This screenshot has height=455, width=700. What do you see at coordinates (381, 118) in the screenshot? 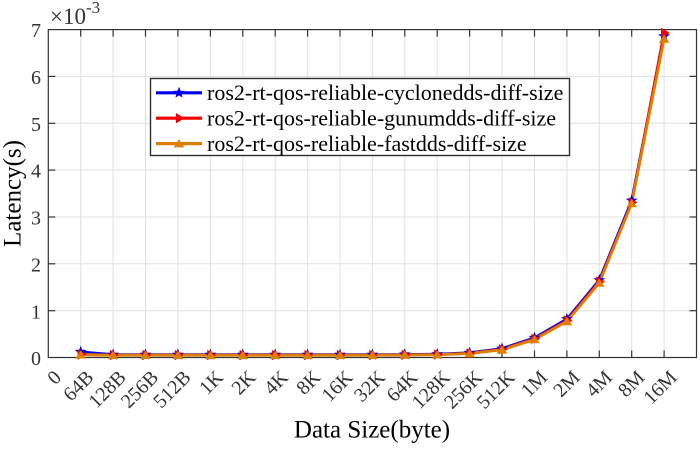
I see `svg-text:ros2-rt-qos-reliable-gunumdds-: ros2-rt-qos-reliable-gunumdds-diff-size` at bounding box center [381, 118].